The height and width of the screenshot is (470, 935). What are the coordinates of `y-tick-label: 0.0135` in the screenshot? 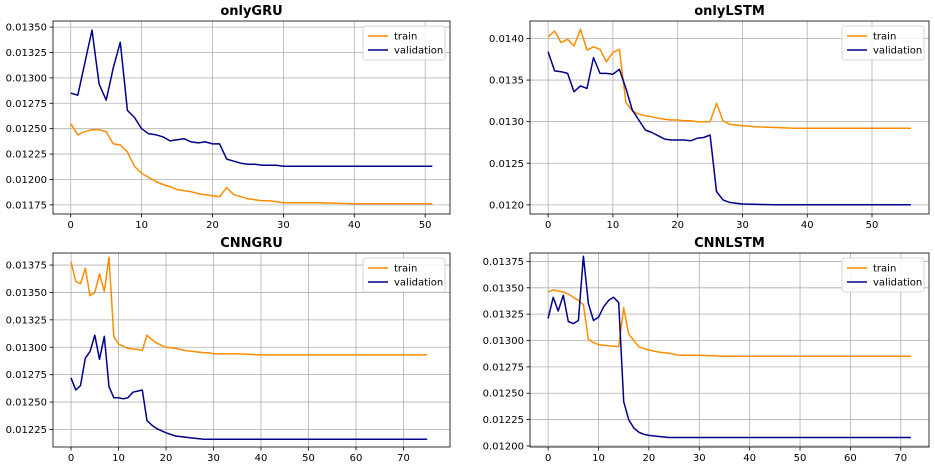 It's located at (506, 81).